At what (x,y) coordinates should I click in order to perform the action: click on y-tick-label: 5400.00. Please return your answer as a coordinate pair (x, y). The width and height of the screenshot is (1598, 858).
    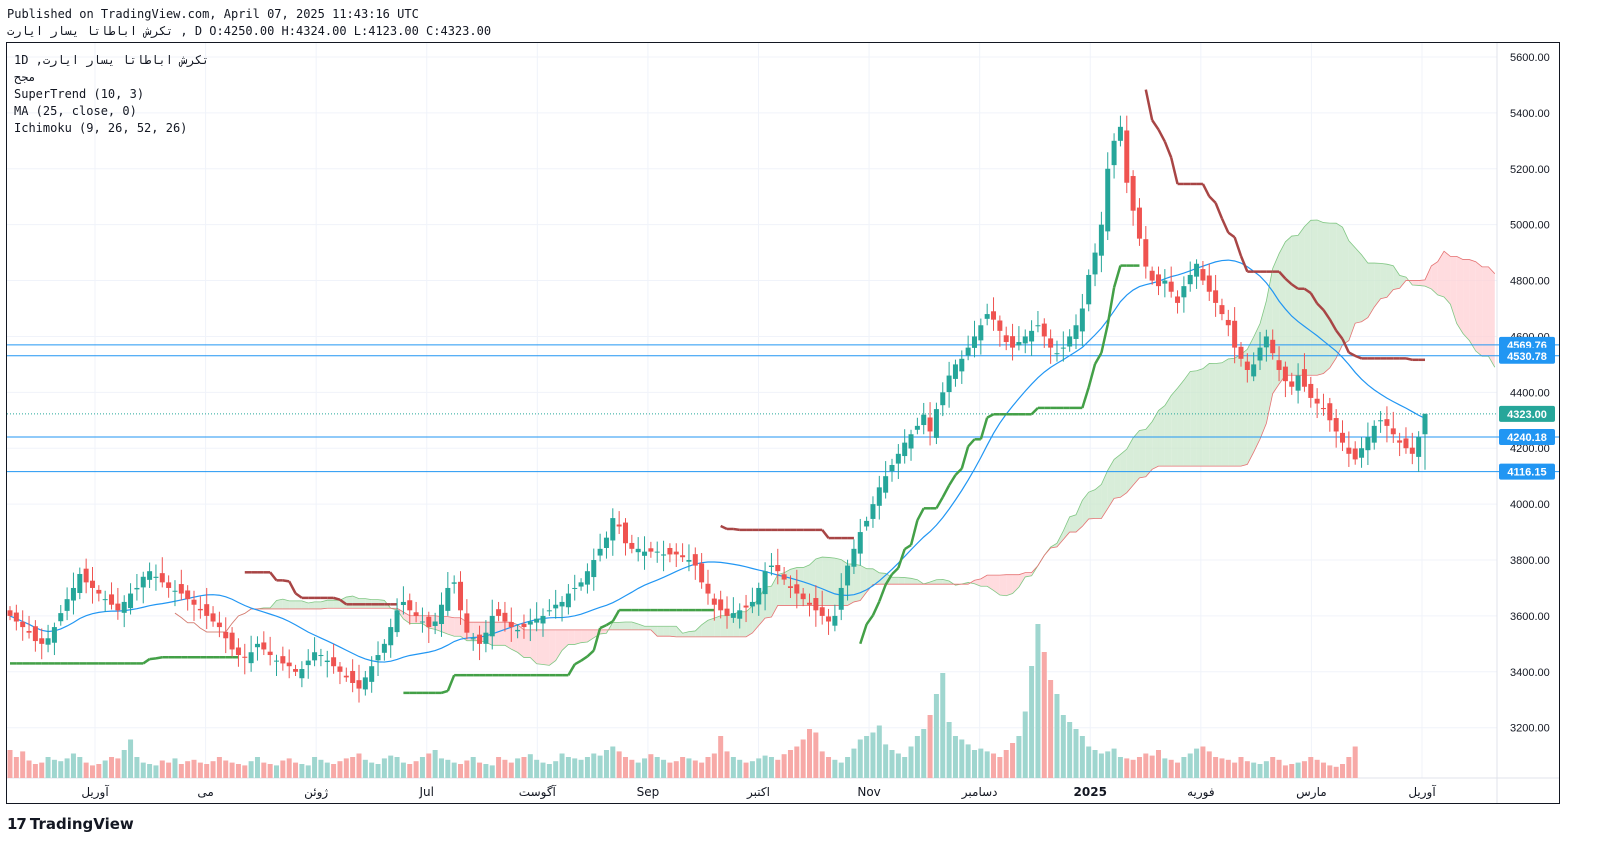
    Looking at the image, I should click on (1530, 114).